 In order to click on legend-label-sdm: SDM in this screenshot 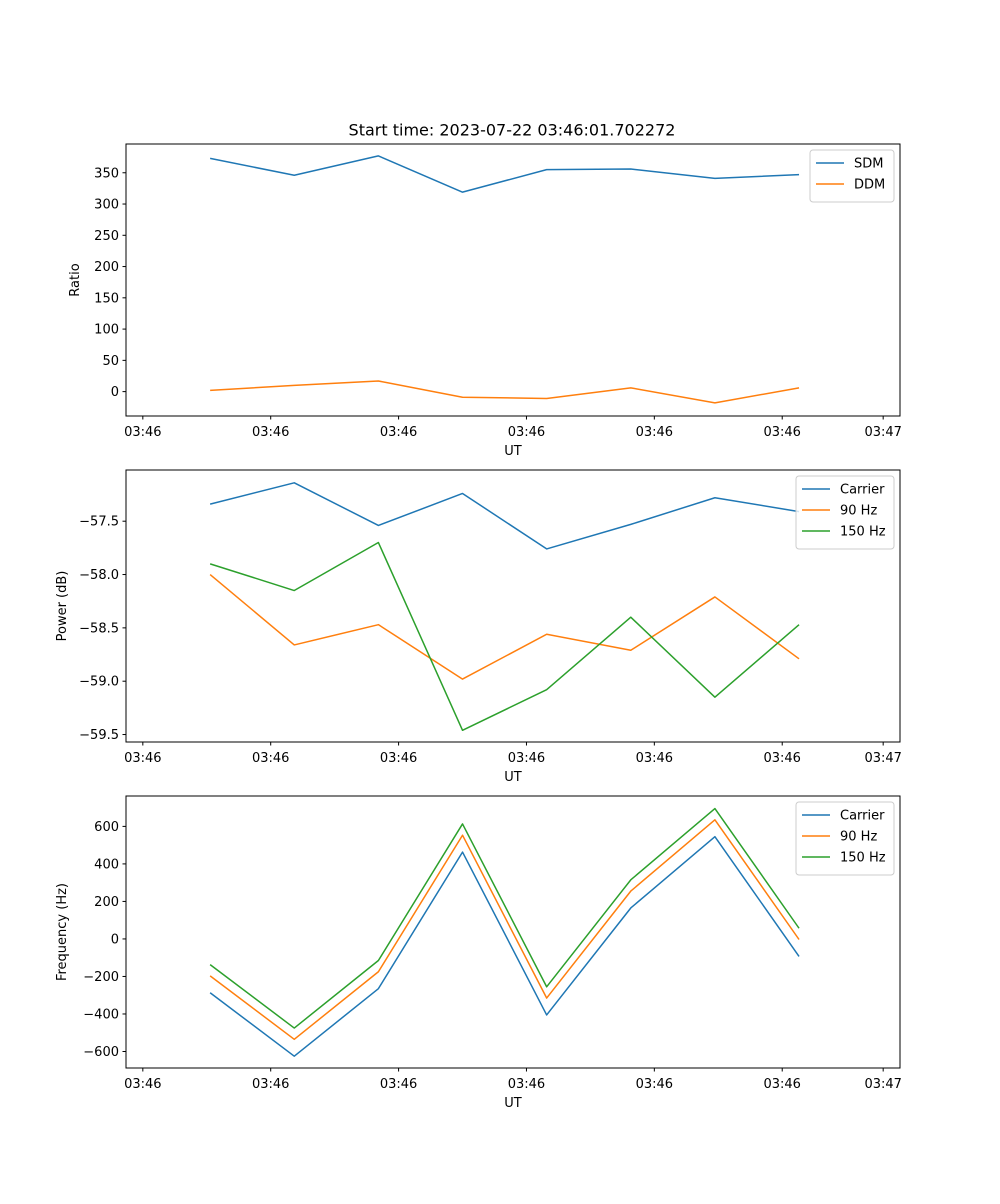, I will do `click(868, 164)`.